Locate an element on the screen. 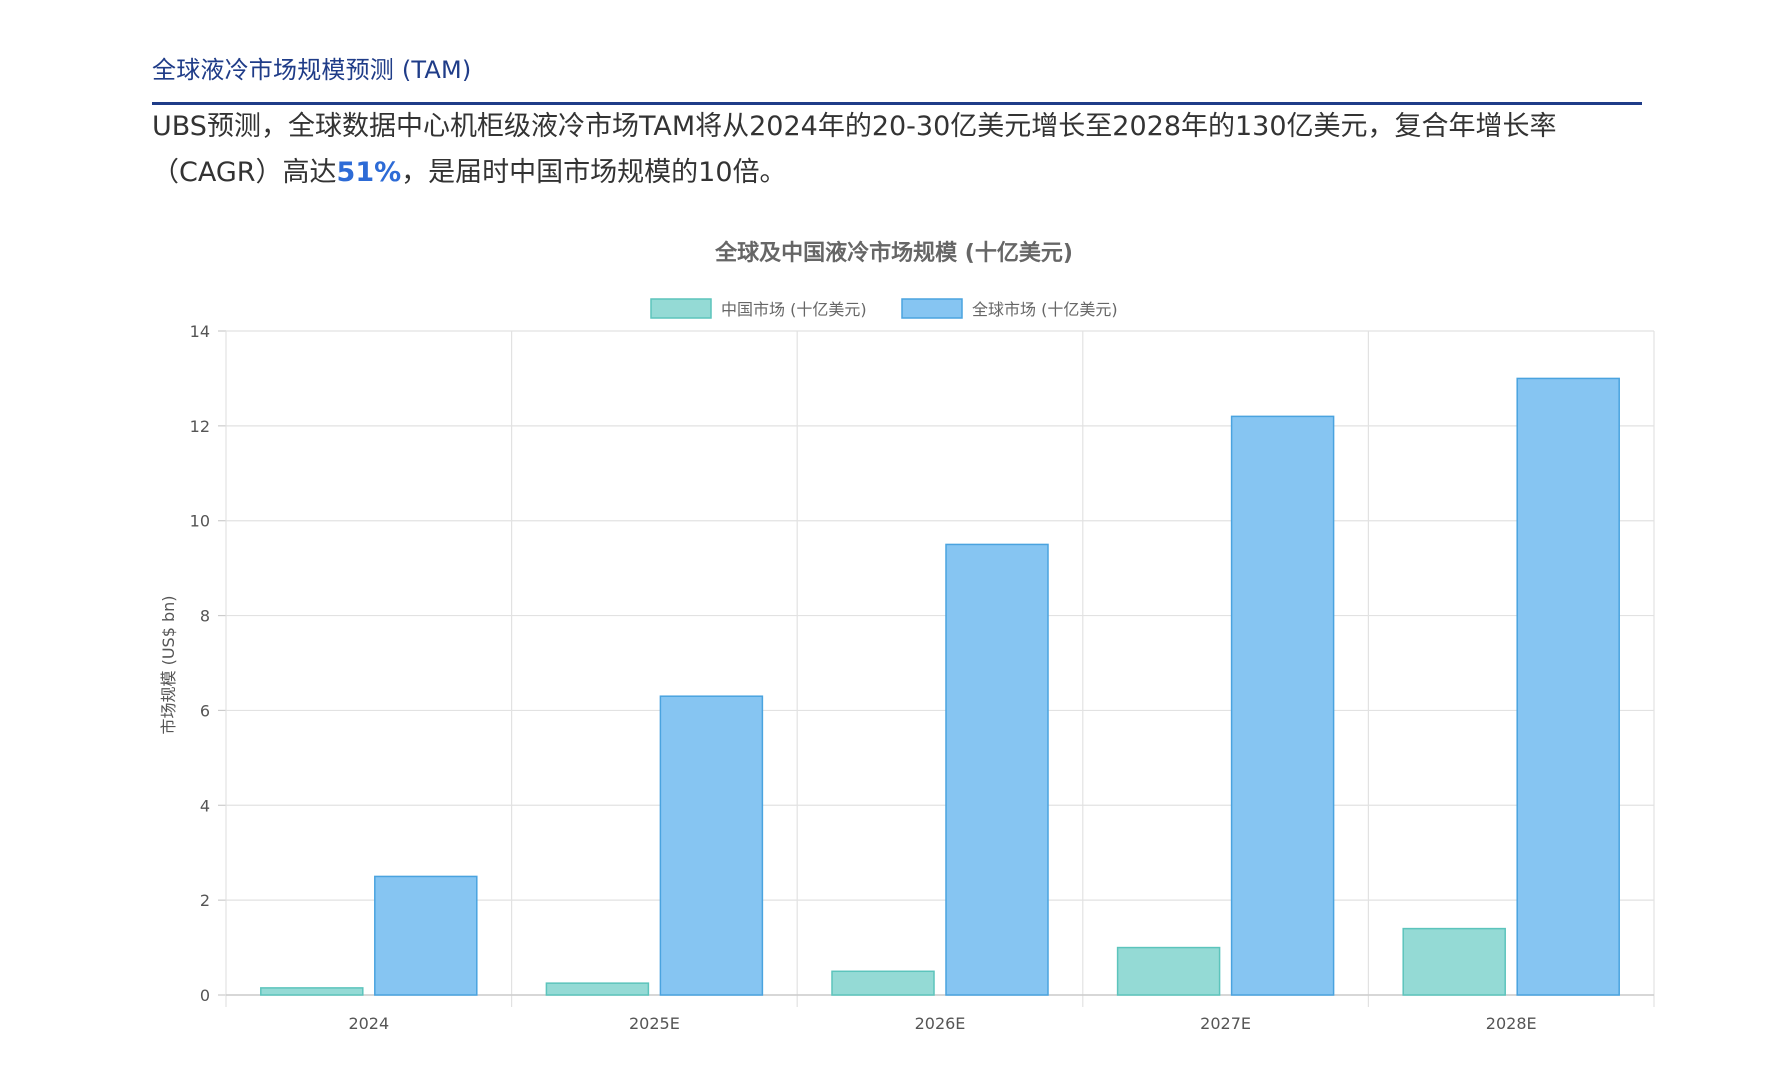  summary-text-2: ，是届时中国市场规模的10倍。 is located at coordinates (594, 172).